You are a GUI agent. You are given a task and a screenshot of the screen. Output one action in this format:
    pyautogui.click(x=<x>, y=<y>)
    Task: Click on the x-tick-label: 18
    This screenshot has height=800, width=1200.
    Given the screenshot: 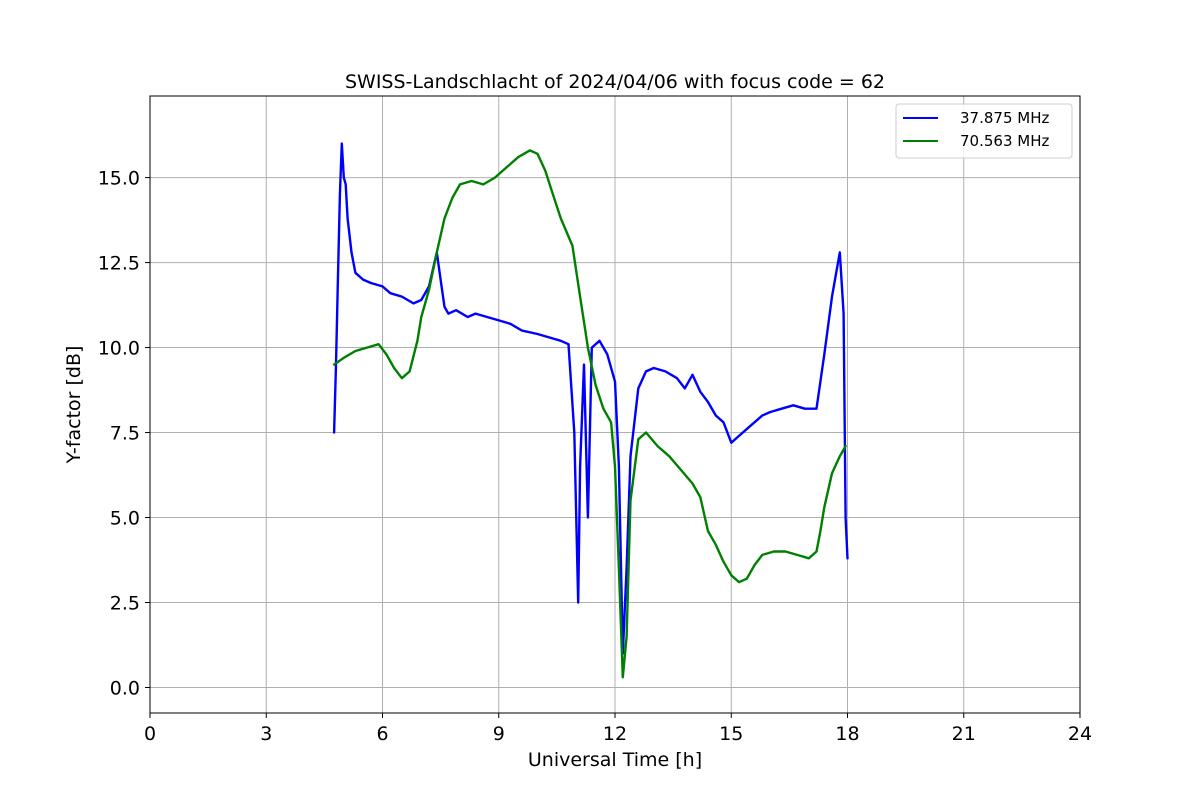 What is the action you would take?
    pyautogui.click(x=847, y=734)
    